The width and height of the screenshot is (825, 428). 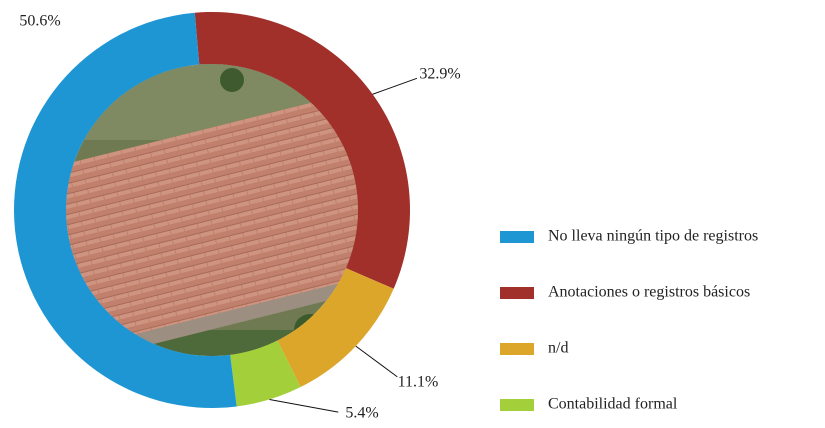 What do you see at coordinates (439, 74) in the screenshot?
I see `data-label: 32.9%` at bounding box center [439, 74].